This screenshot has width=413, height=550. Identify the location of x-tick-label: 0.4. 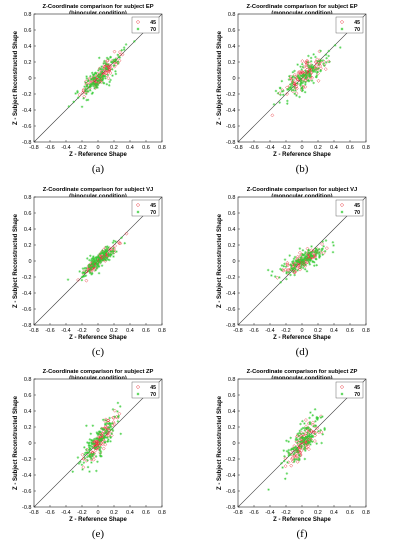
(130, 148).